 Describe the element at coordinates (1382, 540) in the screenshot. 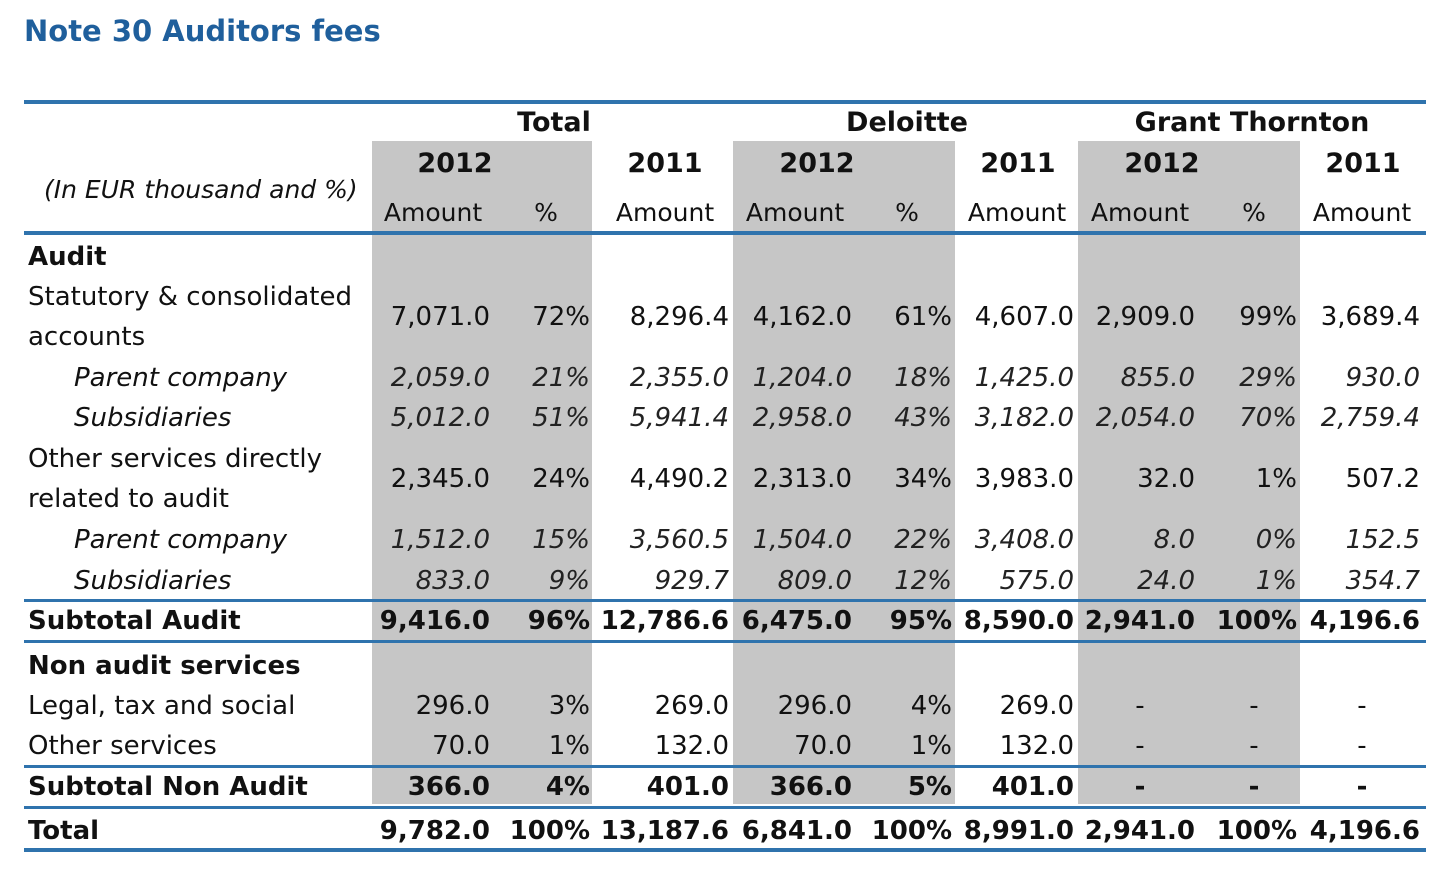

I see `table-cell: 152.5` at that location.